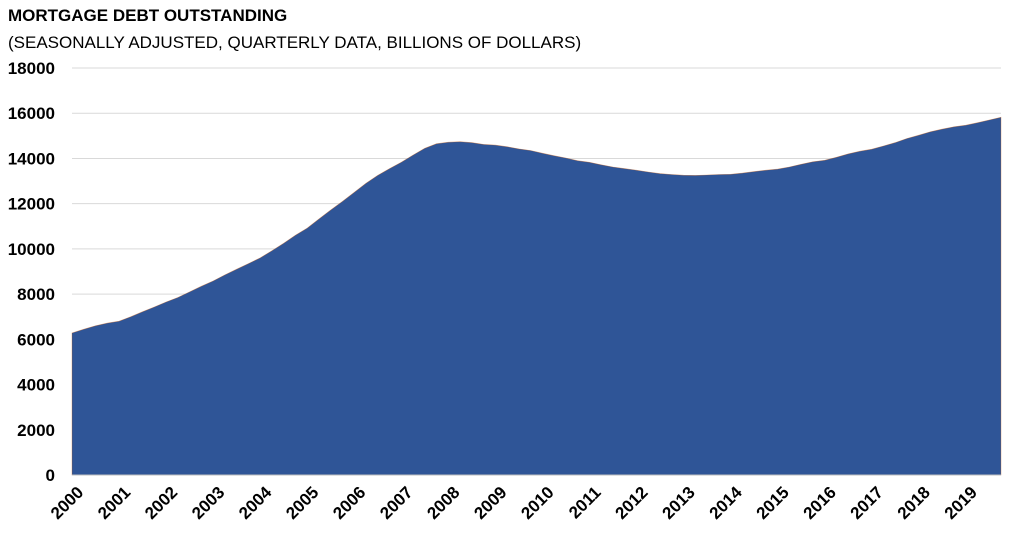 This screenshot has width=1024, height=537. Describe the element at coordinates (820, 503) in the screenshot. I see `x-tick-label: 2016` at that location.